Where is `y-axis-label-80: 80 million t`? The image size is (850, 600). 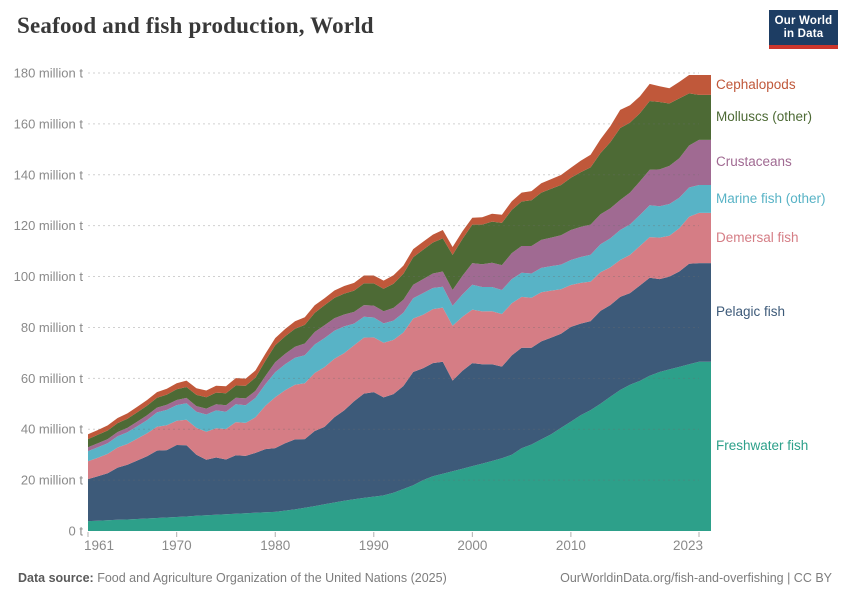
y-axis-label-80: 80 million t is located at coordinates (52, 327).